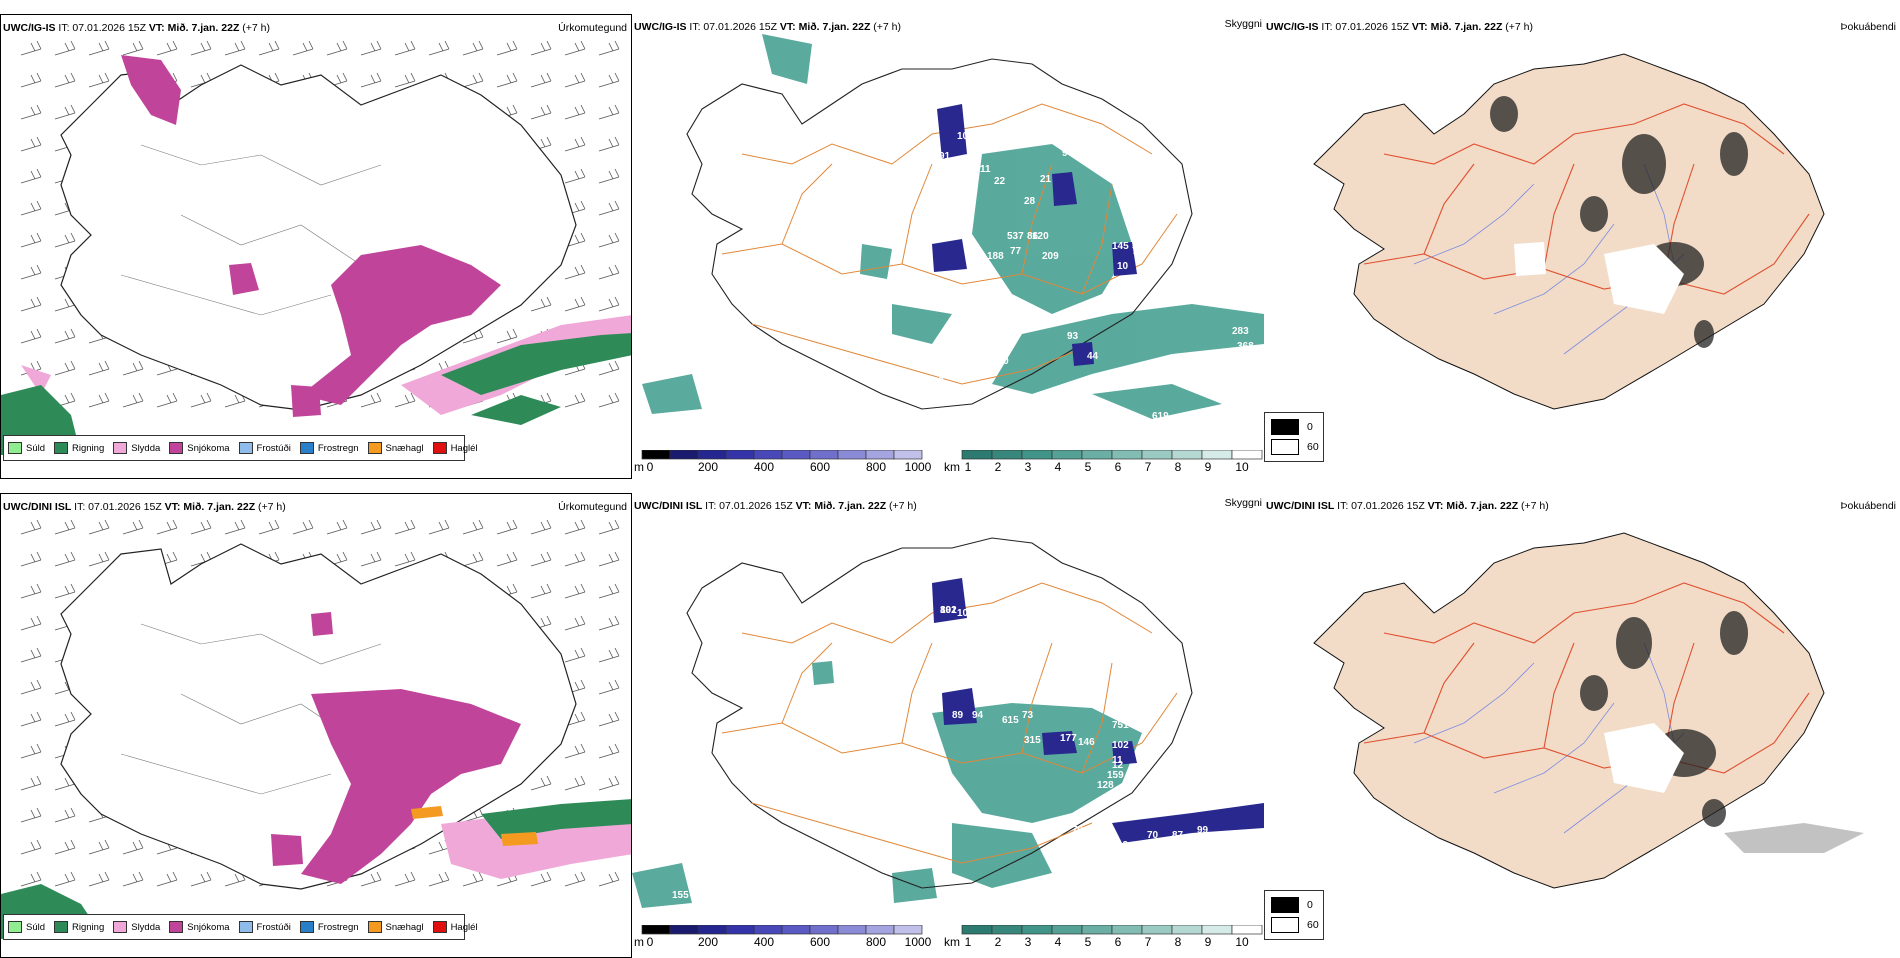 The image size is (1900, 958). What do you see at coordinates (1138, 251) in the screenshot?
I see `visibility-label: 72` at bounding box center [1138, 251].